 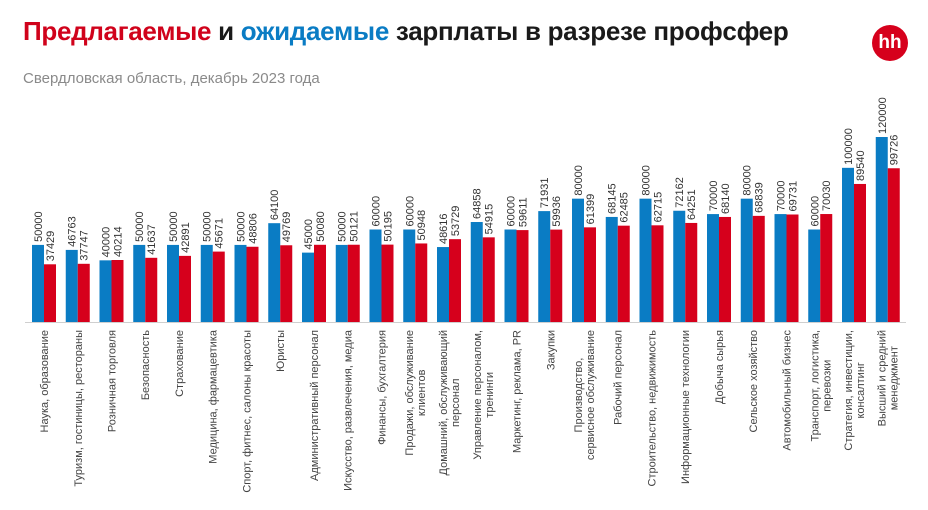 I want to click on value-label: 50195, so click(x=389, y=226).